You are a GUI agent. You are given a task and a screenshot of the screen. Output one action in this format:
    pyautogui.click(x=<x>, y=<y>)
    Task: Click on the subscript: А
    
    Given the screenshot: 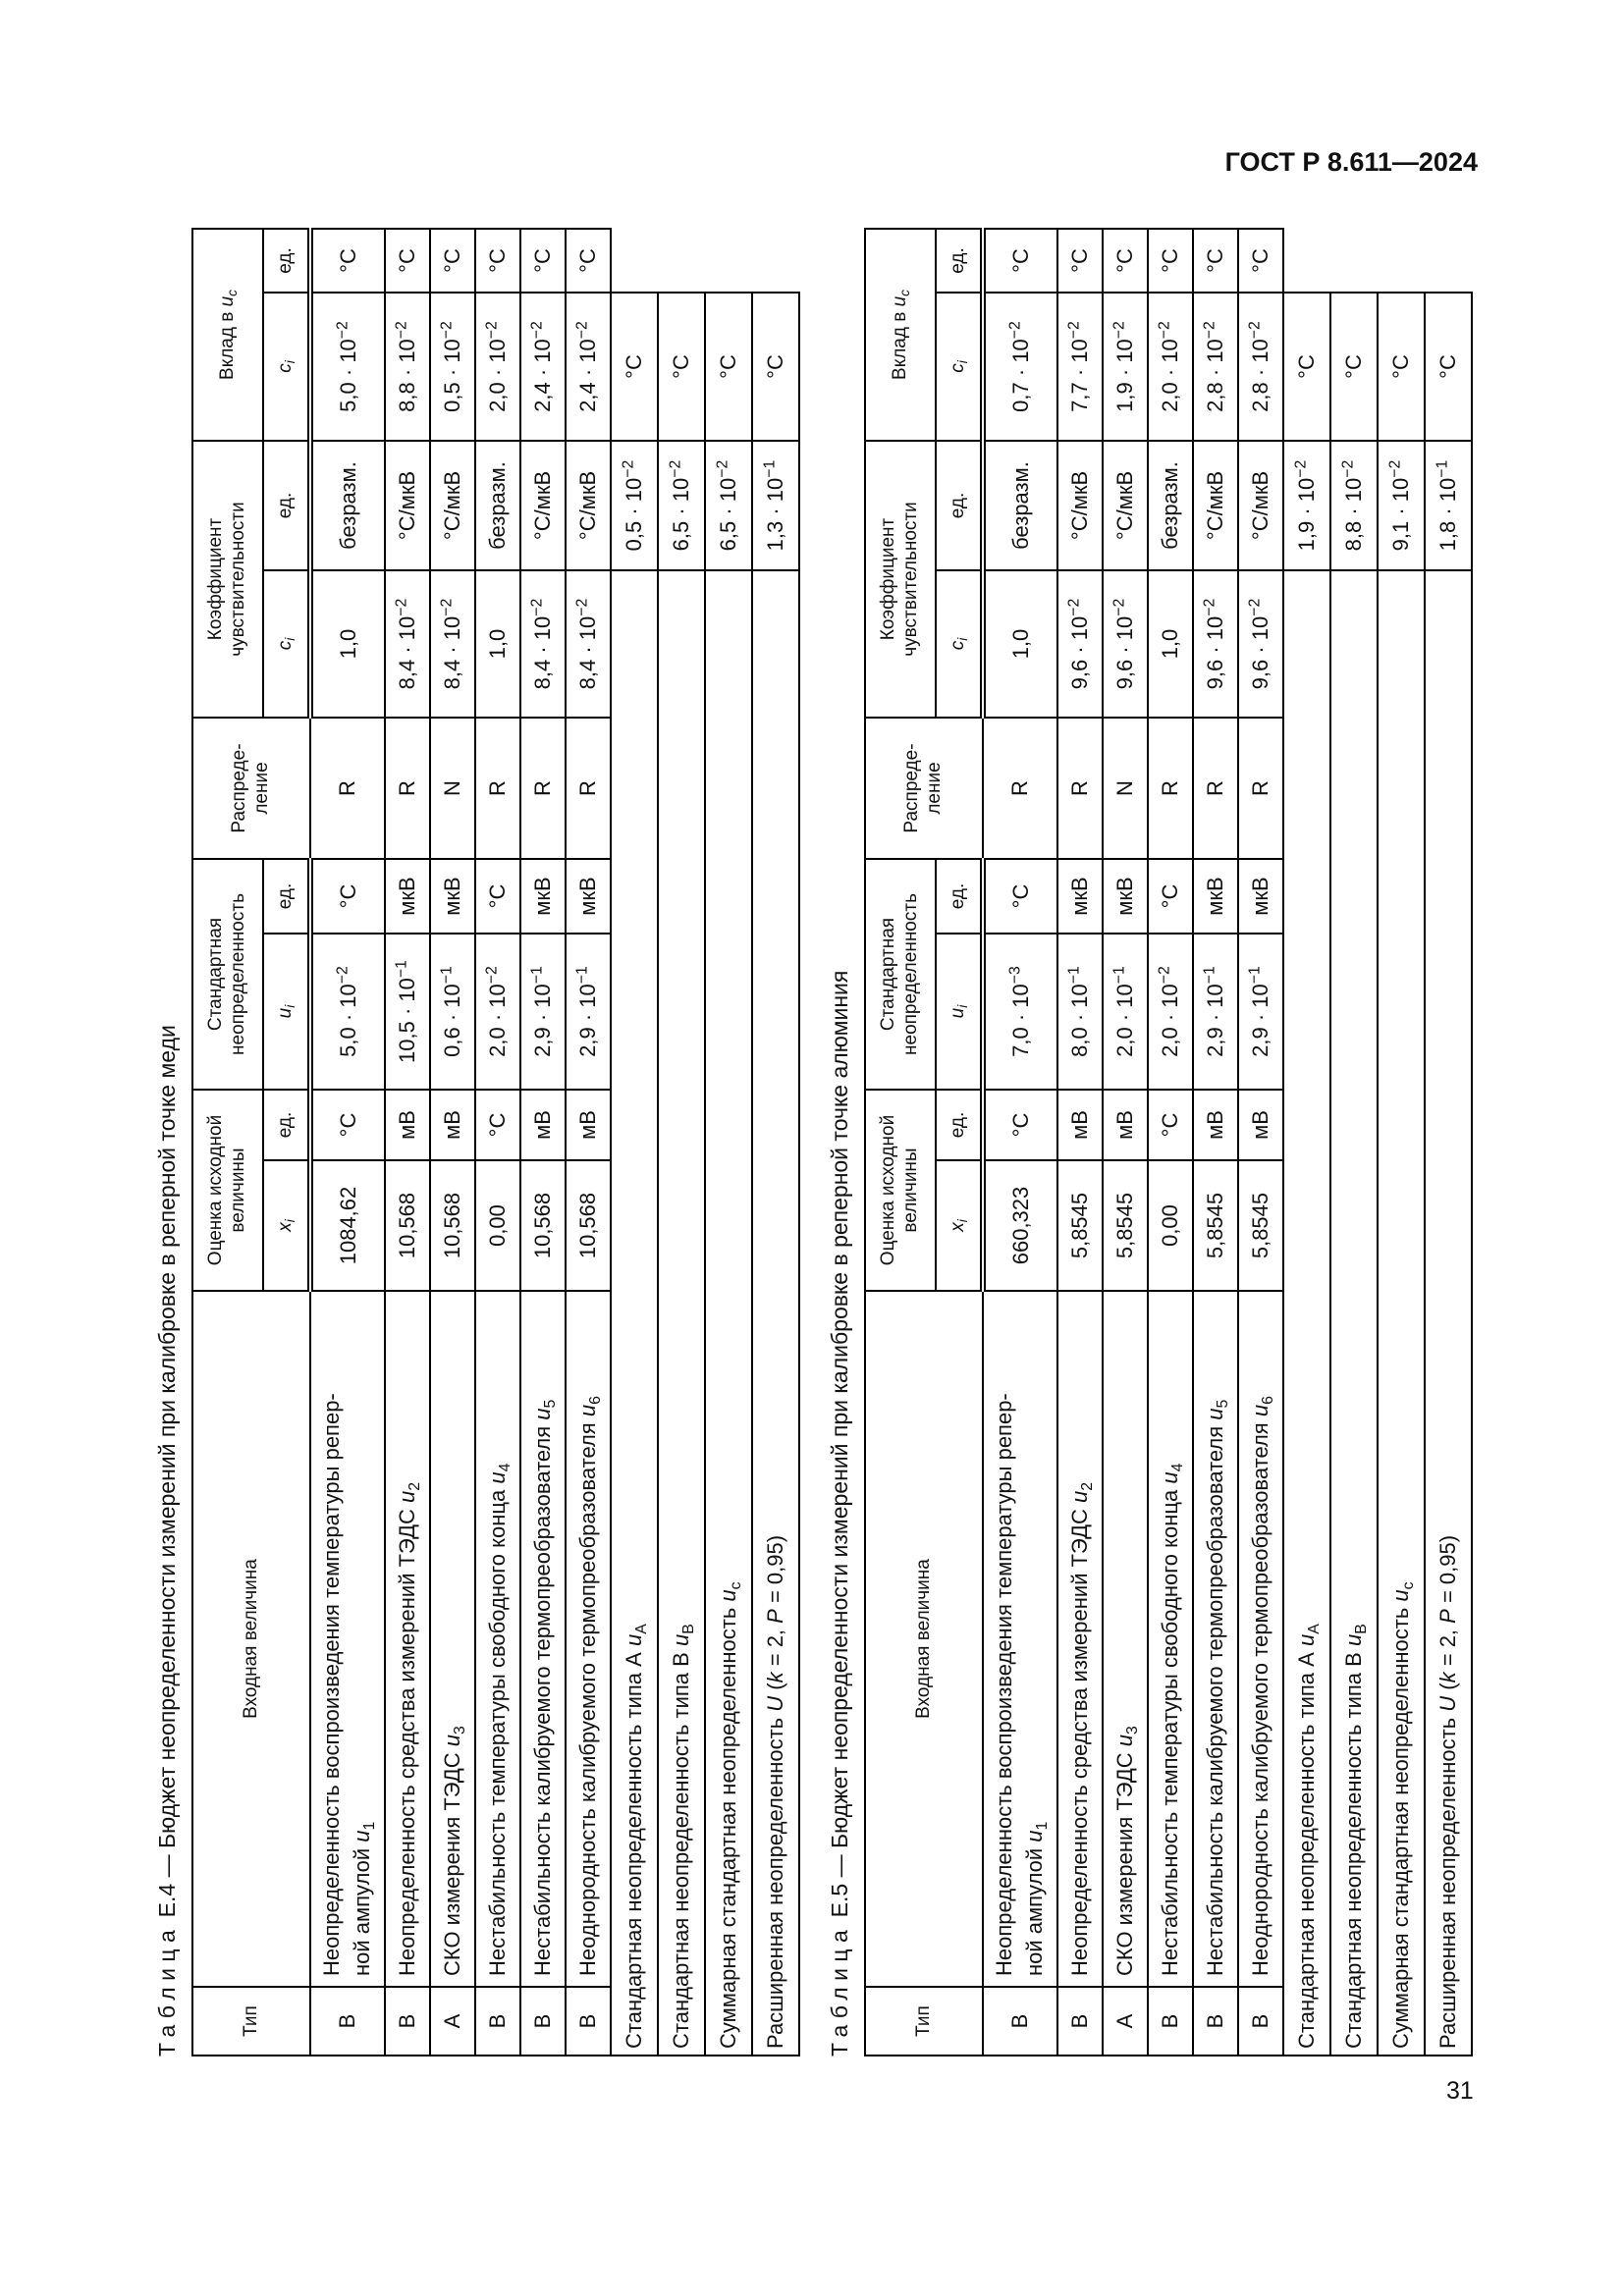 What is the action you would take?
    pyautogui.click(x=641, y=1629)
    